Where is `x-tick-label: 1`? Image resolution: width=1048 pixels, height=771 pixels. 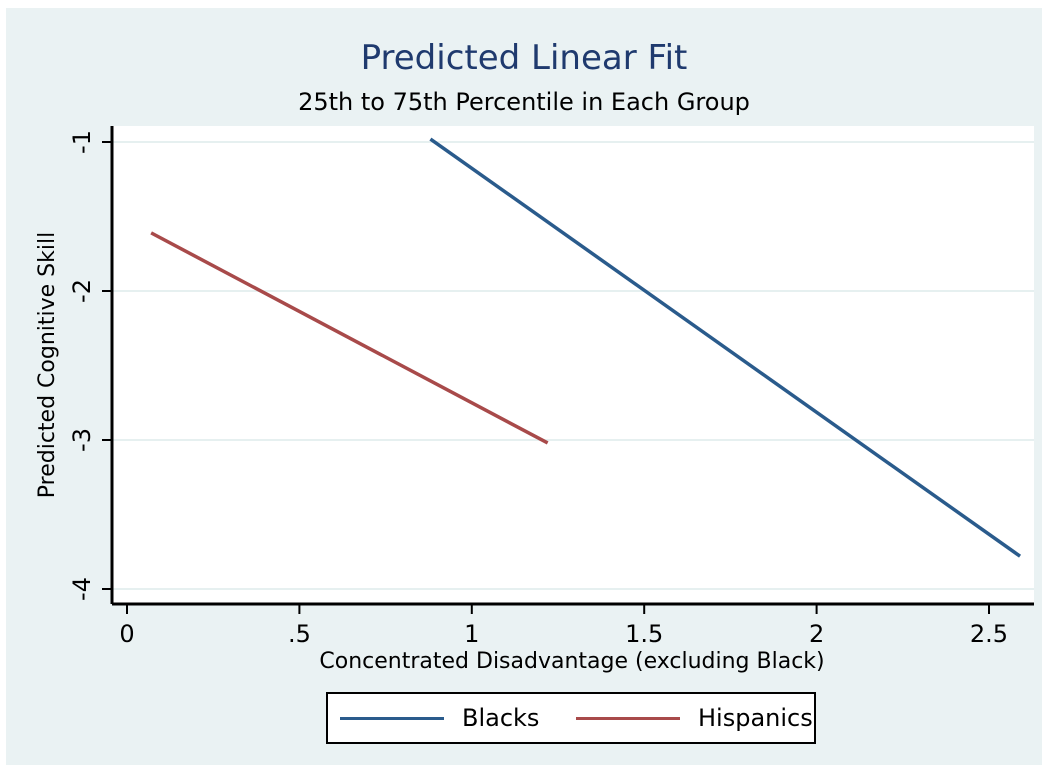
x-tick-label: 1 is located at coordinates (471, 634).